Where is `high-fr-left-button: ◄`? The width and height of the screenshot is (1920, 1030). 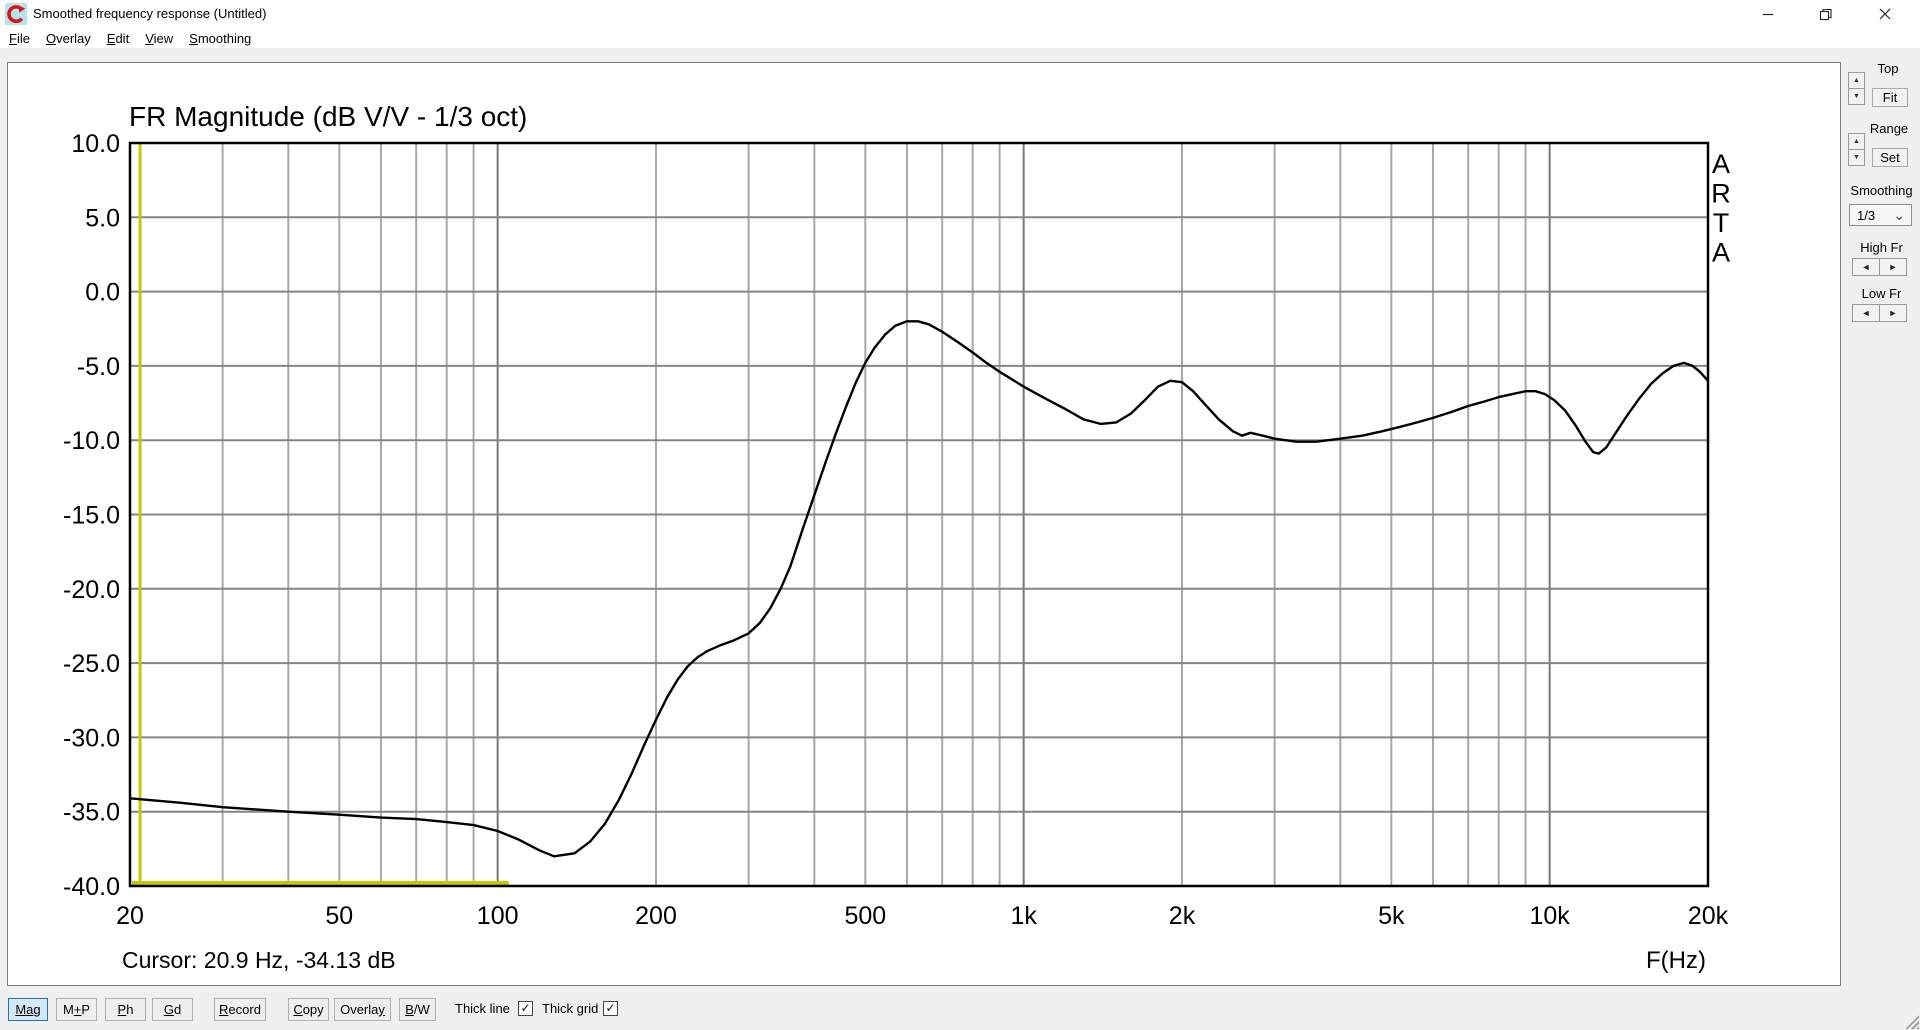 high-fr-left-button: ◄ is located at coordinates (1866, 267).